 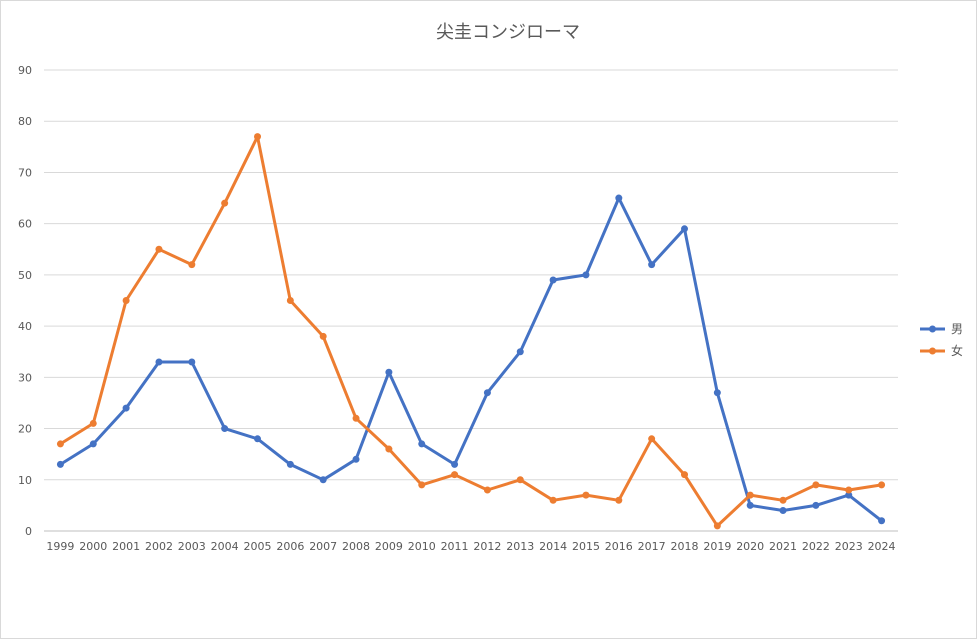 What do you see at coordinates (882, 546) in the screenshot?
I see `x-tick-label: 2024` at bounding box center [882, 546].